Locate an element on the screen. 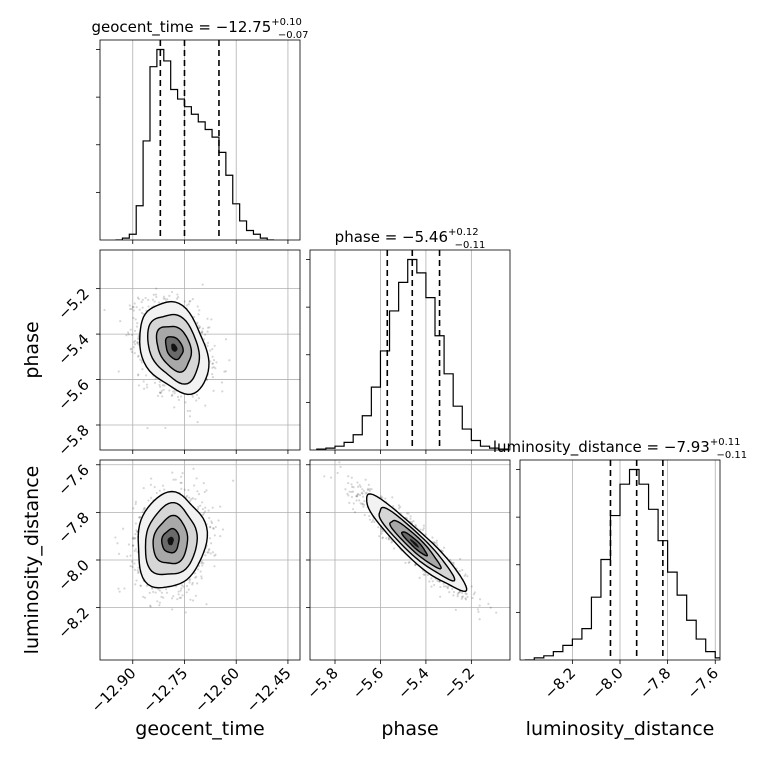 The height and width of the screenshot is (760, 760). density-phase-luminosity_distance is located at coordinates (410, 541).